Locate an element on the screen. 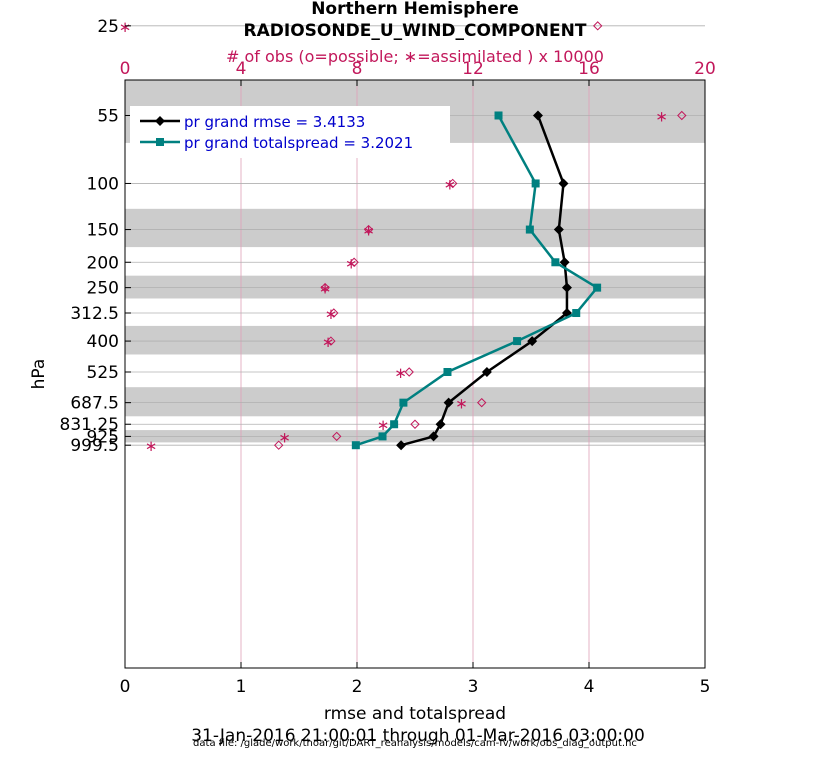  legend-rmse-marker is located at coordinates (160, 121).